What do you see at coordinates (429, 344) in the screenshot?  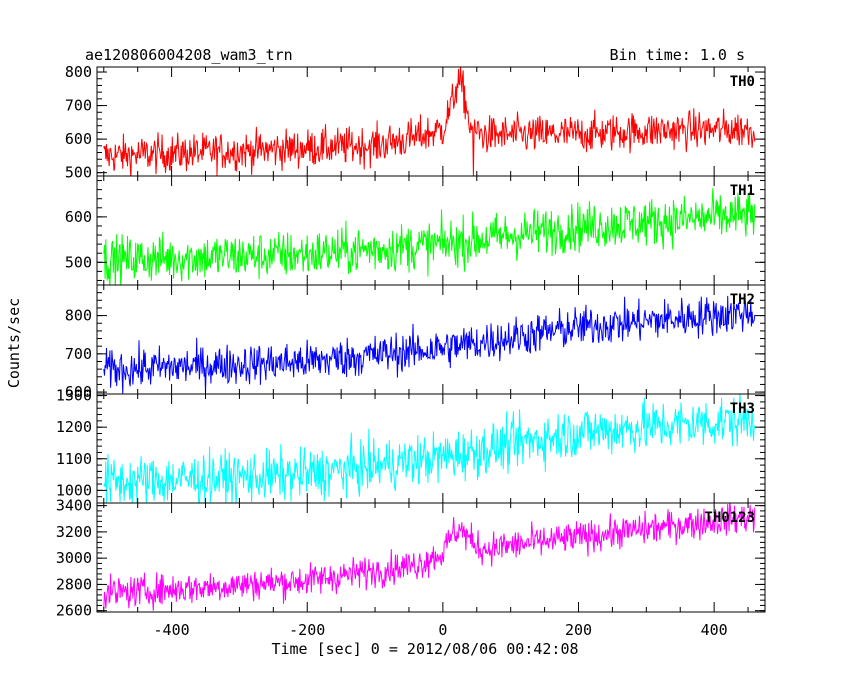 I see `series-line-th2` at bounding box center [429, 344].